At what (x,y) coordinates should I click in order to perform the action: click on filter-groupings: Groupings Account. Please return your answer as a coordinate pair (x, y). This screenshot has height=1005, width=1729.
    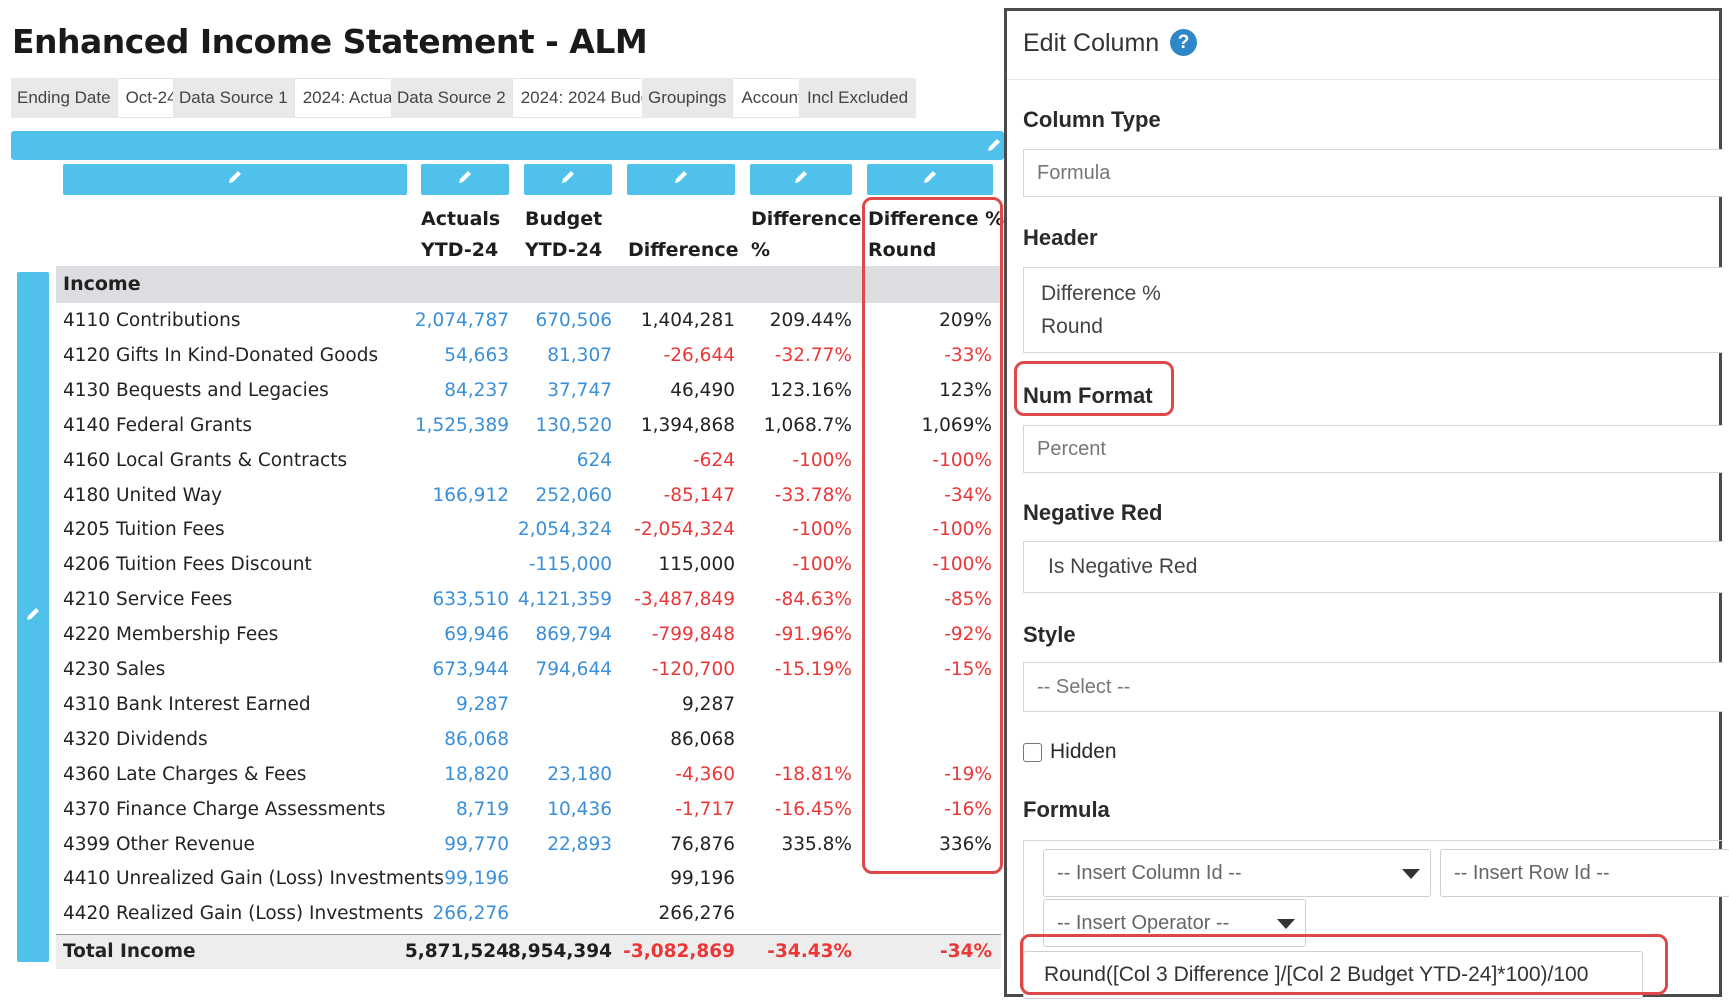
    Looking at the image, I should click on (727, 98).